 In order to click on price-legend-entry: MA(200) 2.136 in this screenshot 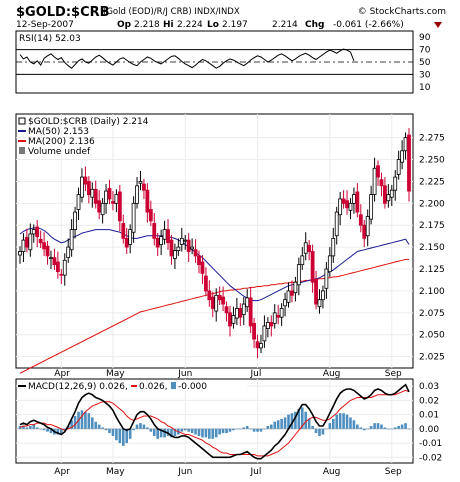, I will do `click(61, 142)`.